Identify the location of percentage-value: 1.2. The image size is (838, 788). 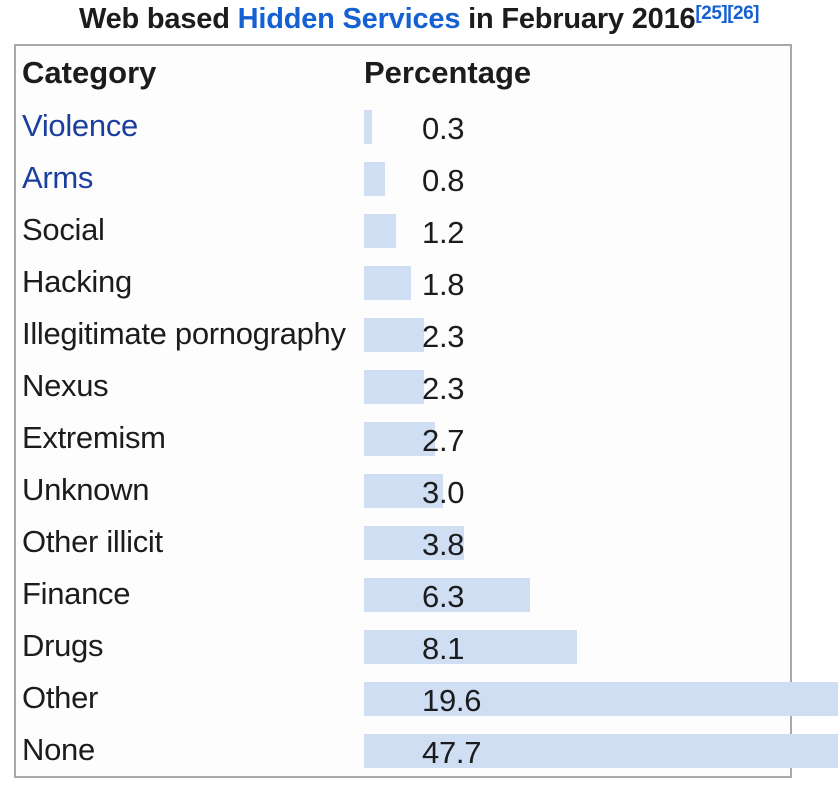
(443, 232).